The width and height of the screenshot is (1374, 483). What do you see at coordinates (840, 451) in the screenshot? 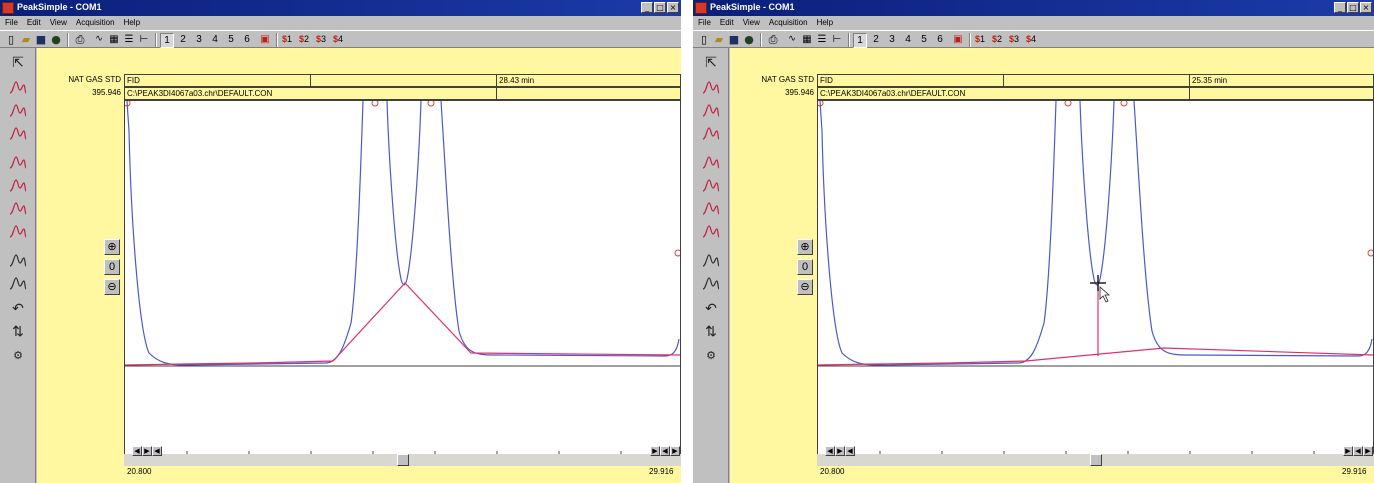
I see `scroll-prev-button: ▶` at bounding box center [840, 451].